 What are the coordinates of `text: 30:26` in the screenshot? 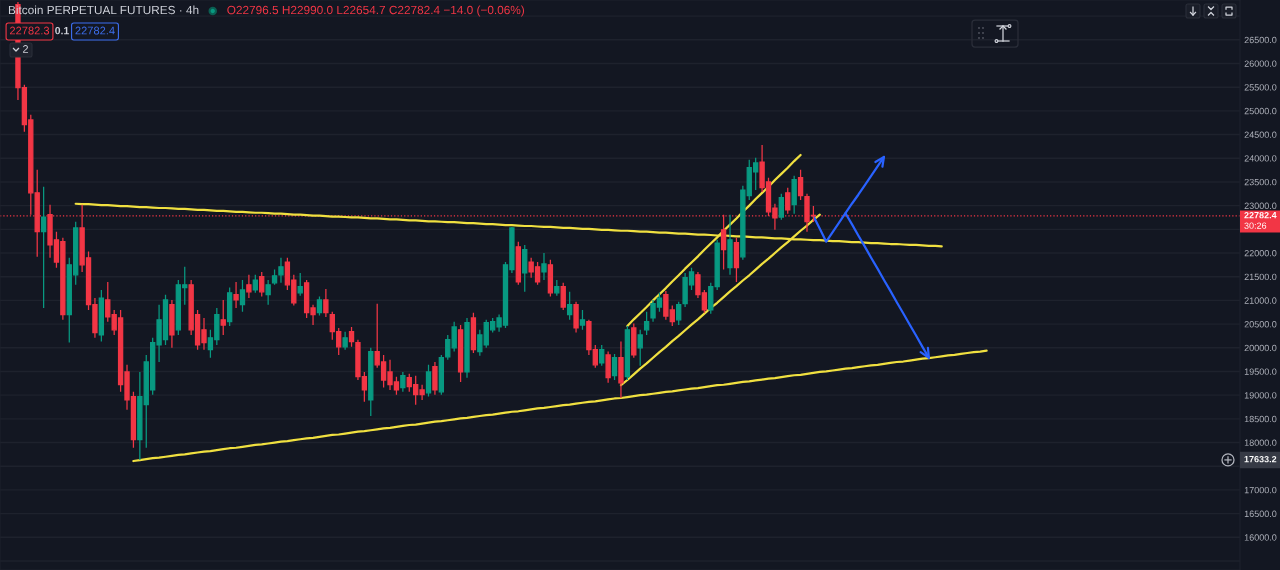 It's located at (1255, 225).